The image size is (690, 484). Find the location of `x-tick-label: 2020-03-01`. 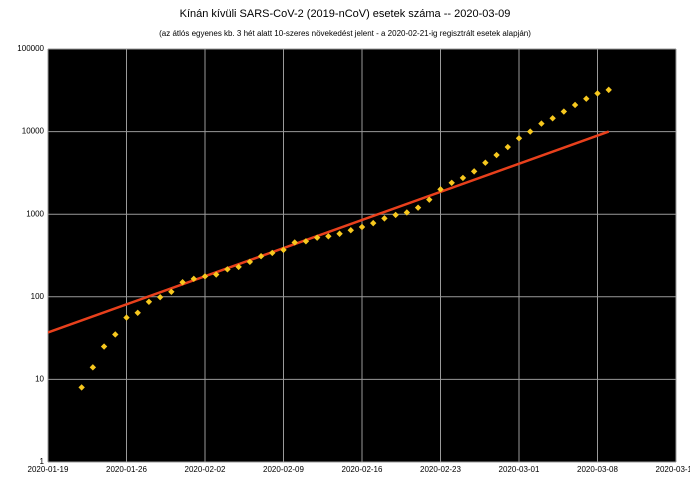

x-tick-label: 2020-03-01 is located at coordinates (519, 469).